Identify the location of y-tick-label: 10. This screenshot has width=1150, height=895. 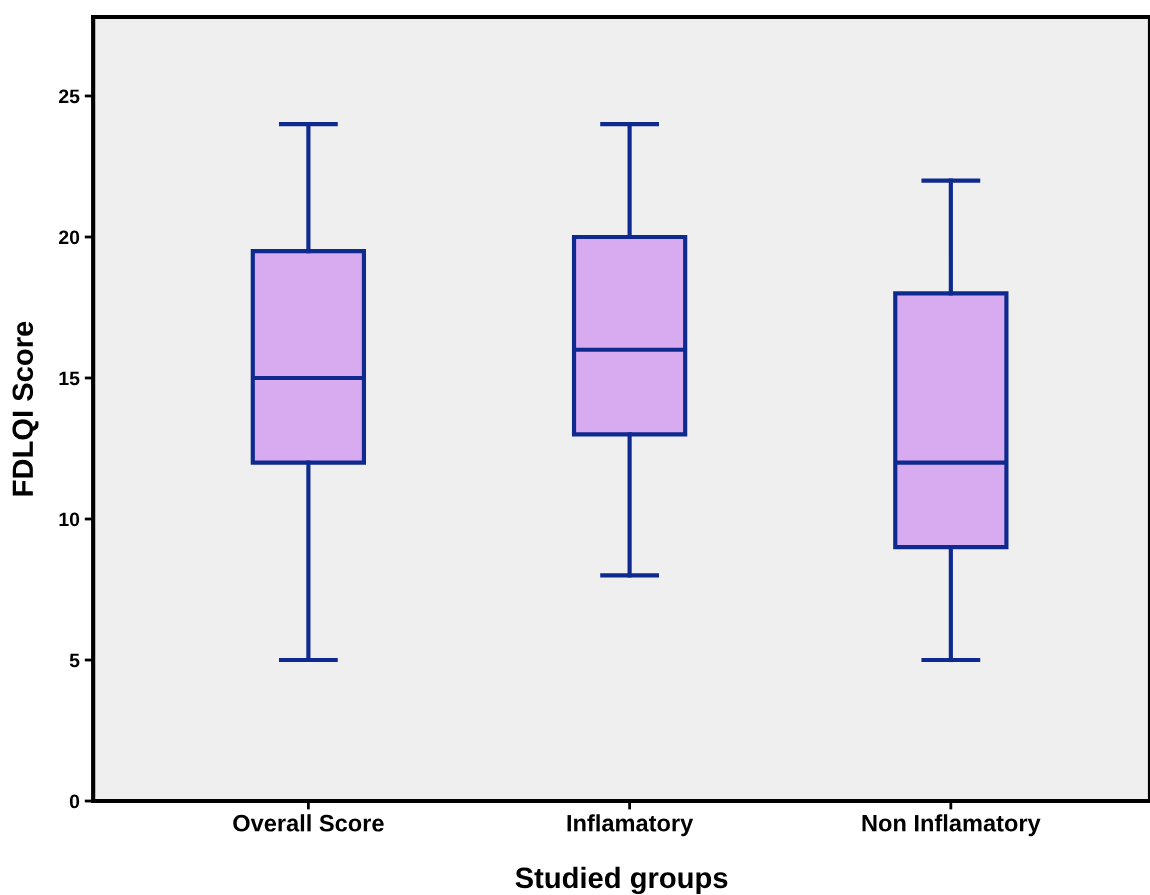
(69, 519).